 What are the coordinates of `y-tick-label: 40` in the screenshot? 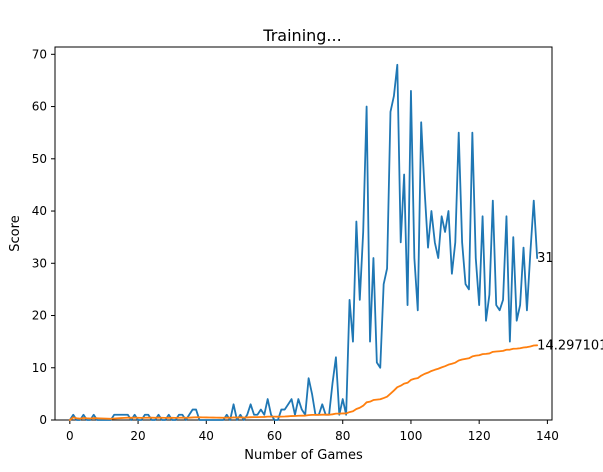 It's located at (39, 211).